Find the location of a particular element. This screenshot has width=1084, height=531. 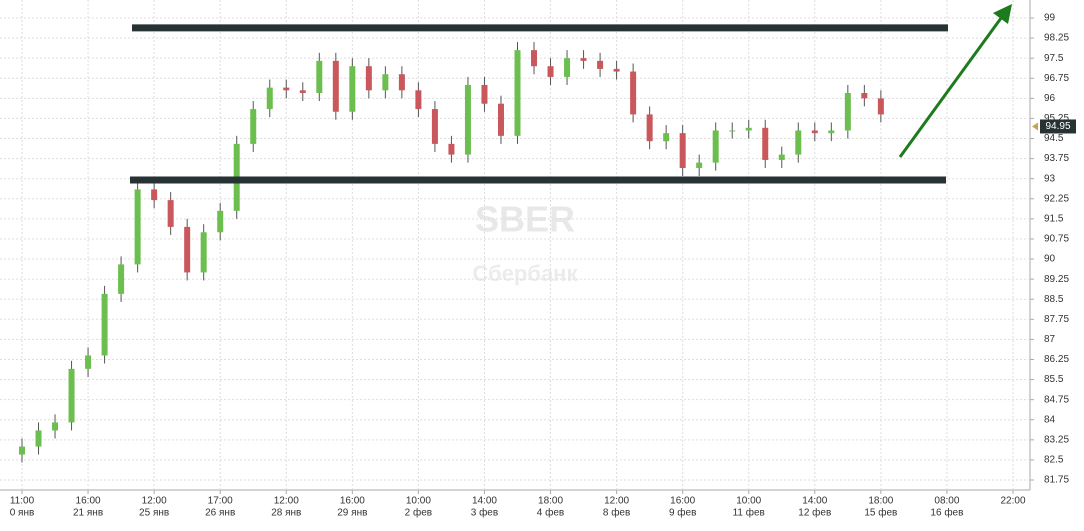

y-tick-label: 93.75 is located at coordinates (1056, 158).